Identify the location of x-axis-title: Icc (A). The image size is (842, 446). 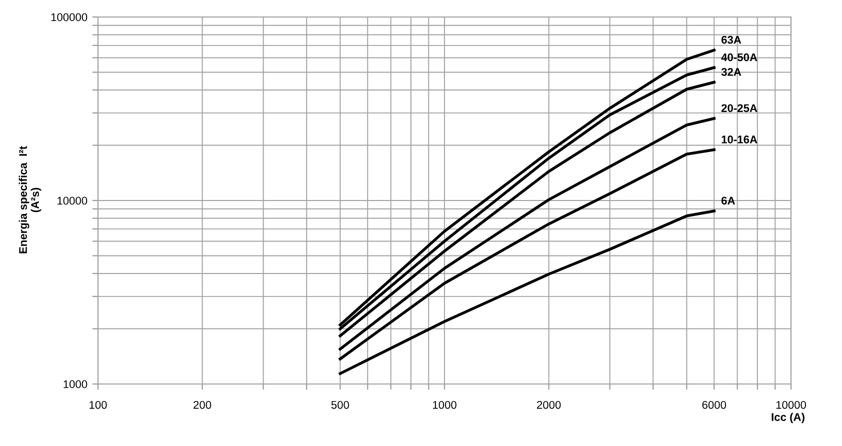
(788, 418).